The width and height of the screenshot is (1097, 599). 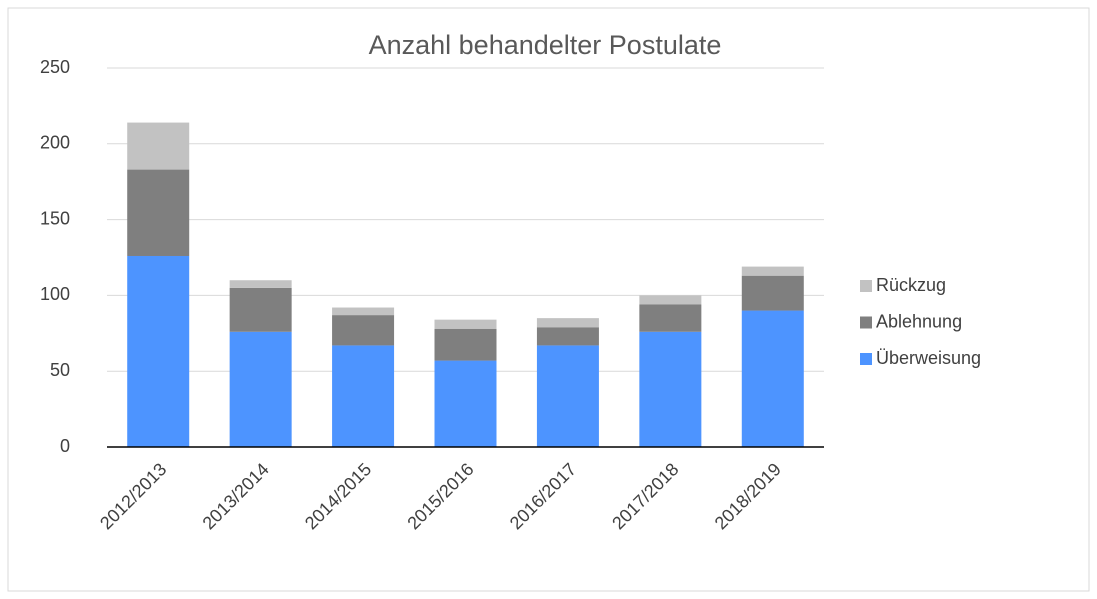 I want to click on y-tick-label: 0, so click(x=65, y=446).